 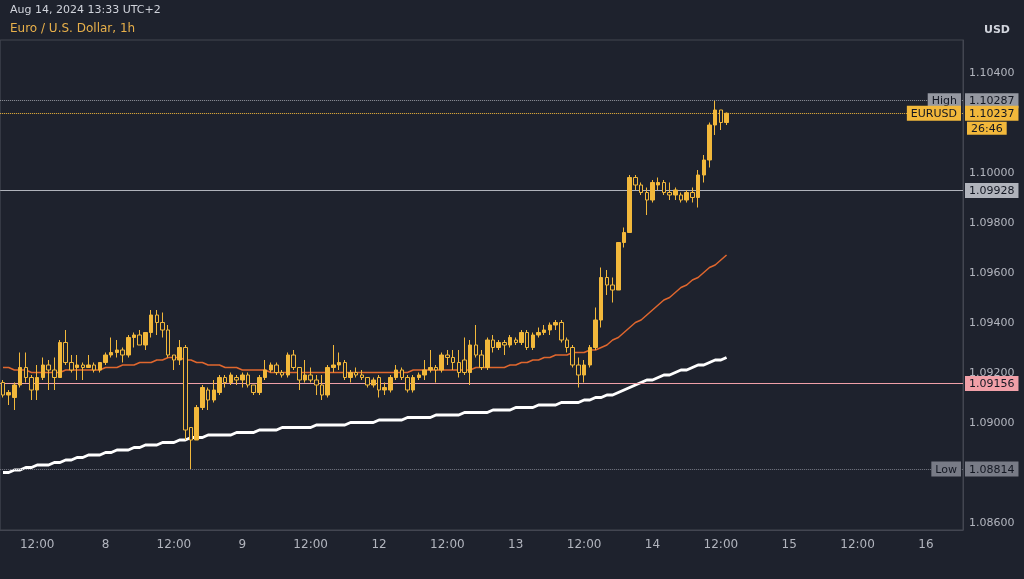 What do you see at coordinates (73, 28) in the screenshot?
I see `chart-title: Euro / U.S. Dollar, 1h` at bounding box center [73, 28].